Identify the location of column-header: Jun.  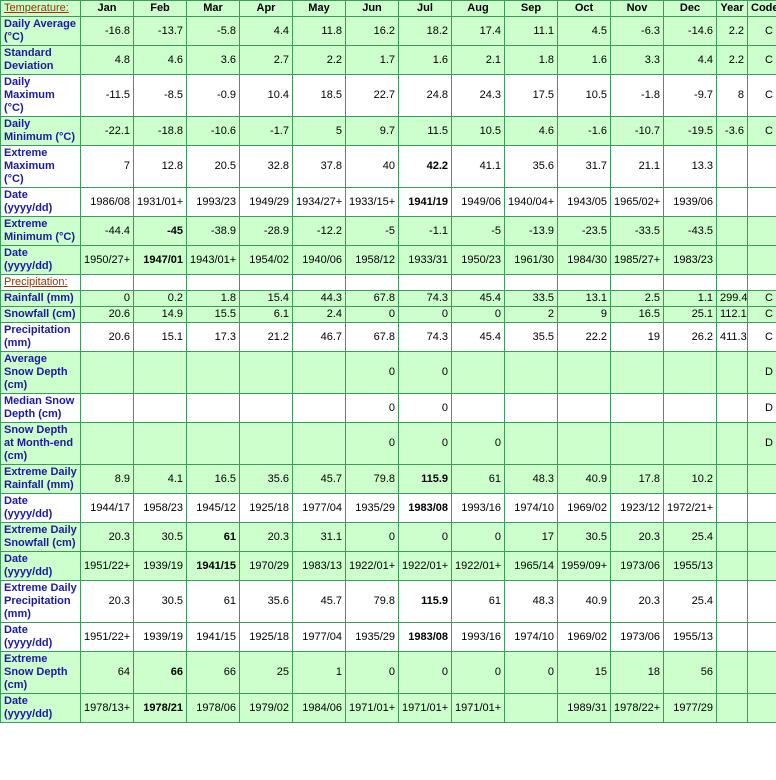
(372, 8).